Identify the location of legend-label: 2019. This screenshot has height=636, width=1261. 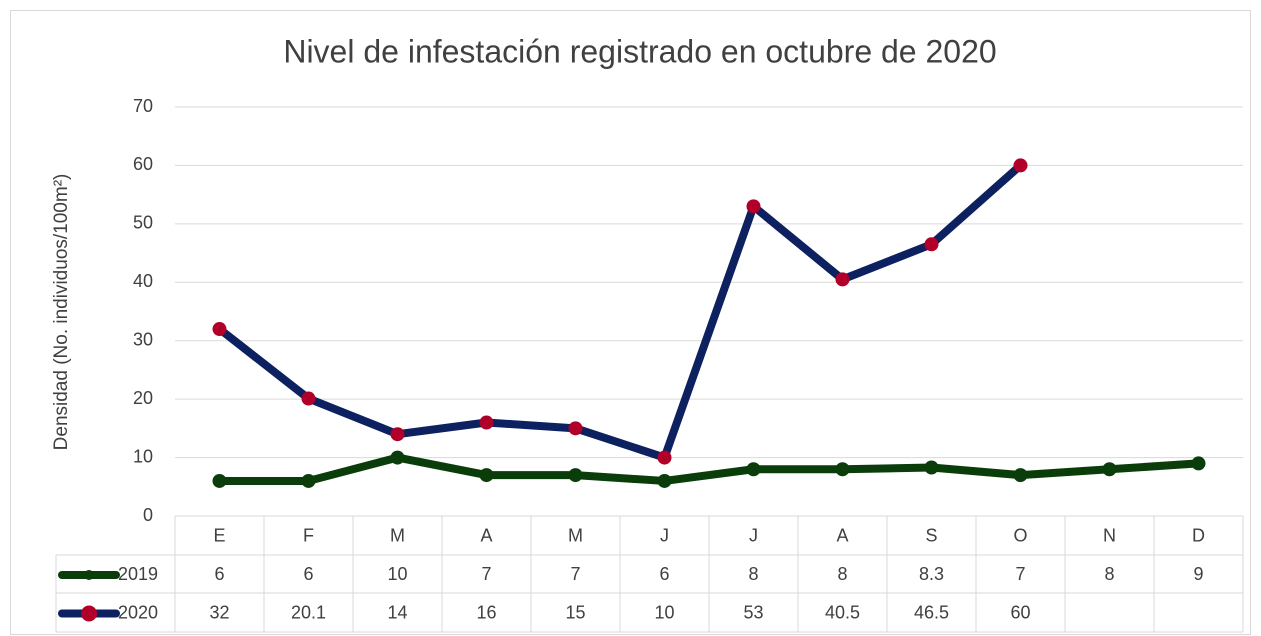
(138, 574).